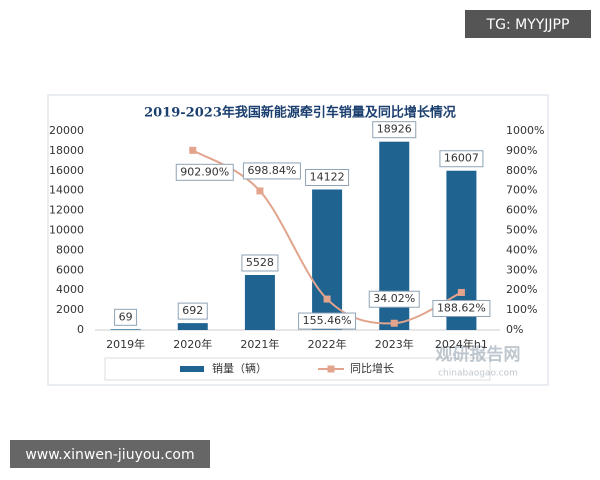 The height and width of the screenshot is (480, 600). What do you see at coordinates (394, 344) in the screenshot?
I see `x-tick-label: 2023年` at bounding box center [394, 344].